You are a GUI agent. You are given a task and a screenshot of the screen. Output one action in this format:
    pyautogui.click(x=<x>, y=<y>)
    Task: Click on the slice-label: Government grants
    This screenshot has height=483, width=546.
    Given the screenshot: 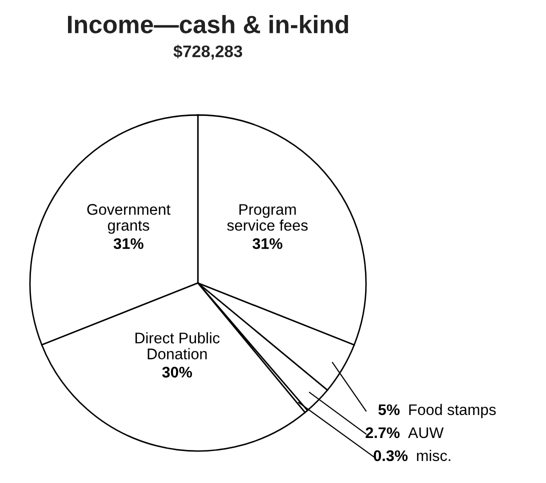 What is the action you would take?
    pyautogui.click(x=128, y=219)
    